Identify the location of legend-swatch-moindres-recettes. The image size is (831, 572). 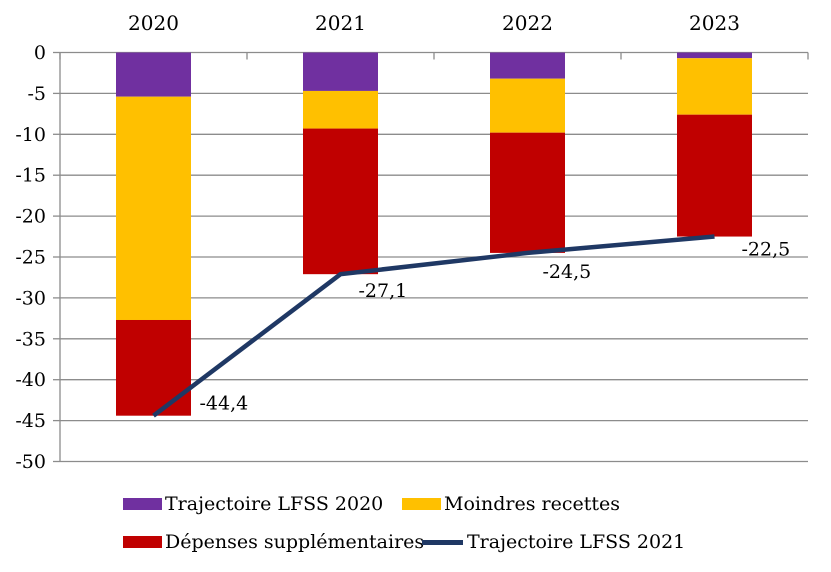
(421, 504).